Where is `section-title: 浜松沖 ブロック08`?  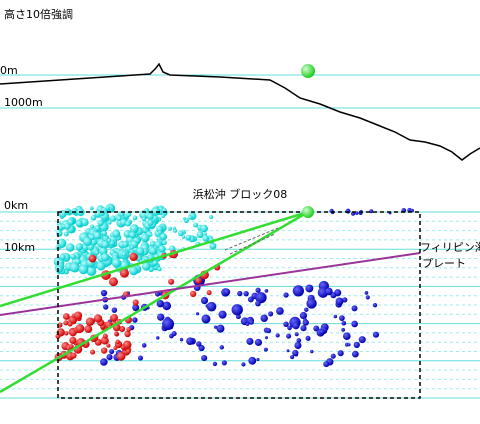
section-title: 浜松沖 ブロック08 is located at coordinates (240, 194).